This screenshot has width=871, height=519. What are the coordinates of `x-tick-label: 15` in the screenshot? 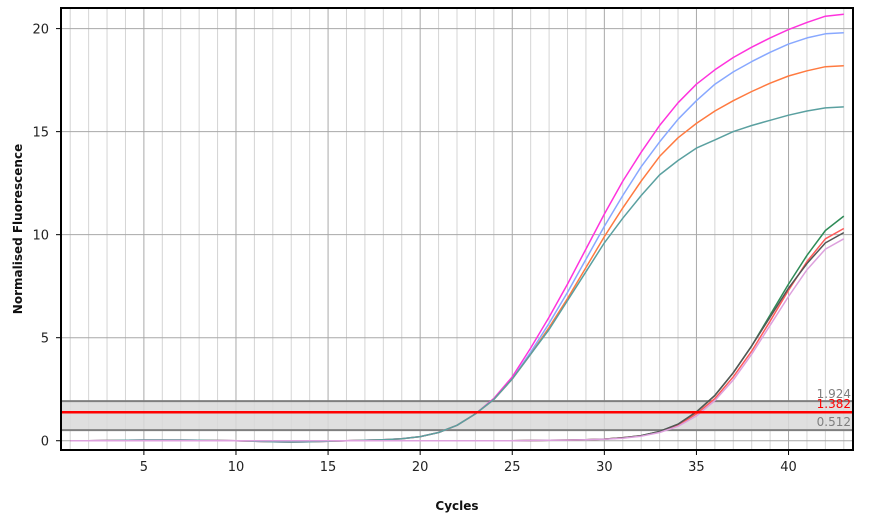 It's located at (328, 467).